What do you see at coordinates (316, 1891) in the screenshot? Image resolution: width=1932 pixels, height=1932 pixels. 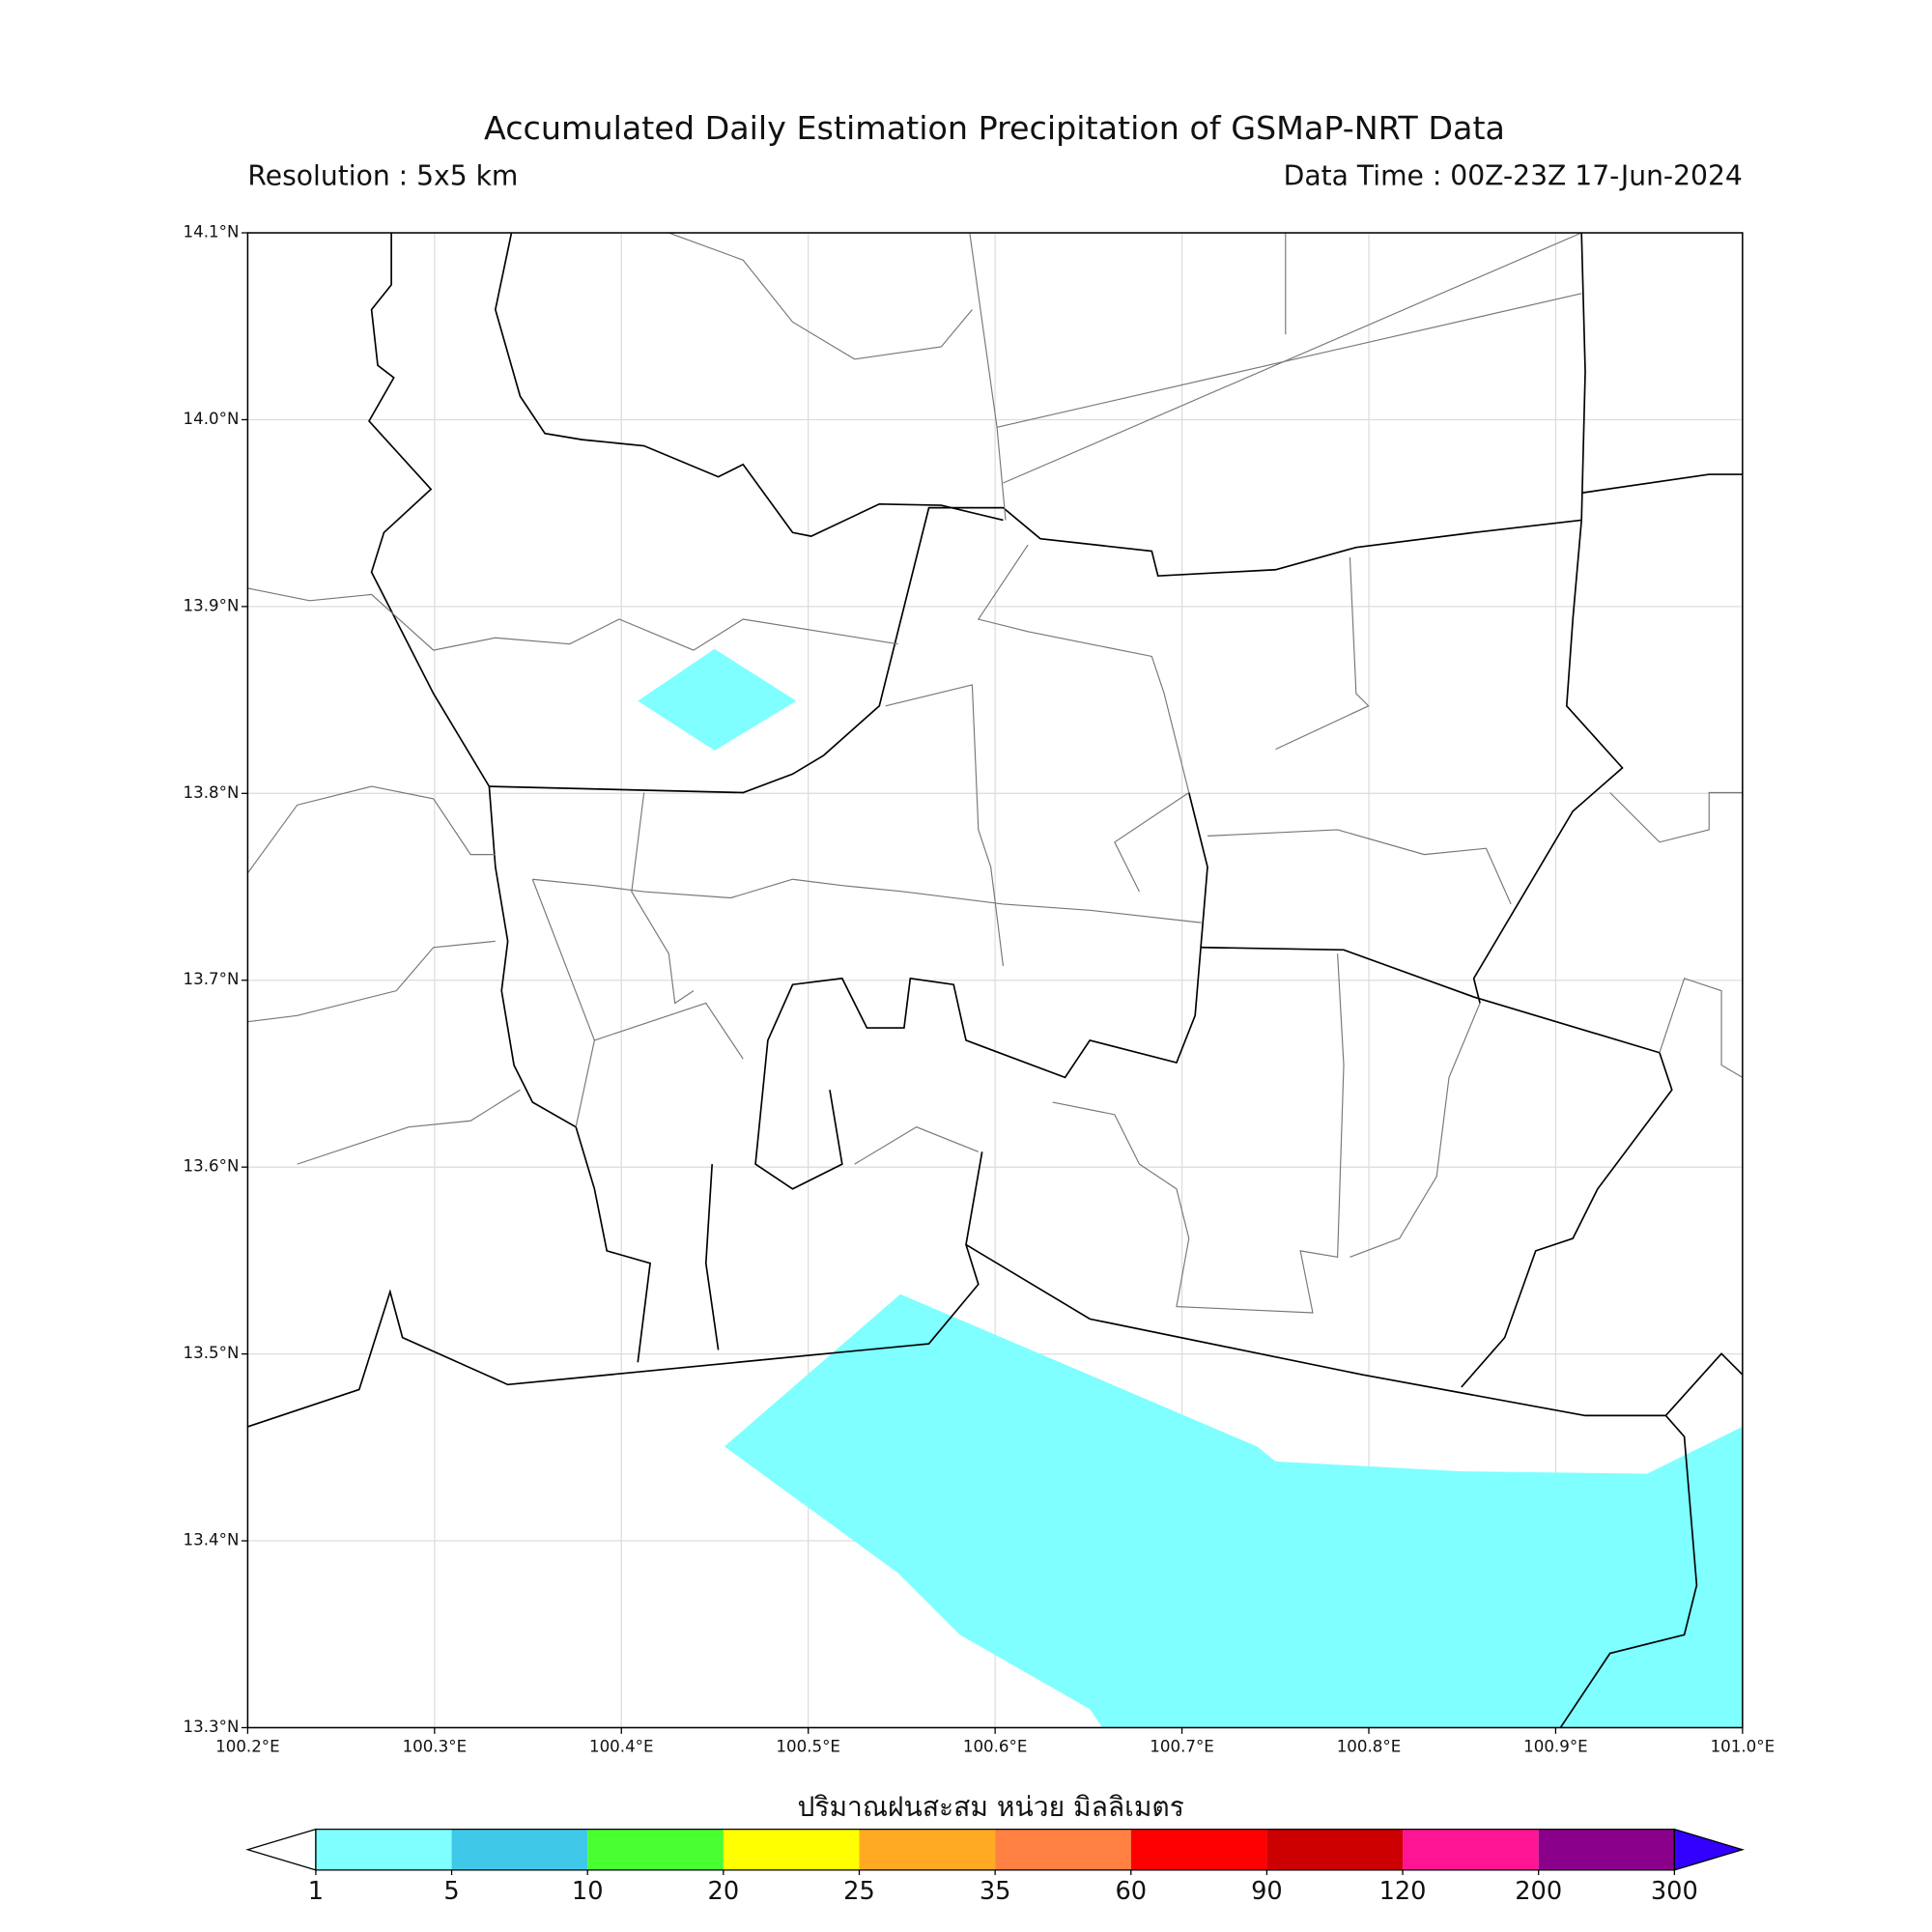 I see `colorbar-tick-label: 1` at bounding box center [316, 1891].